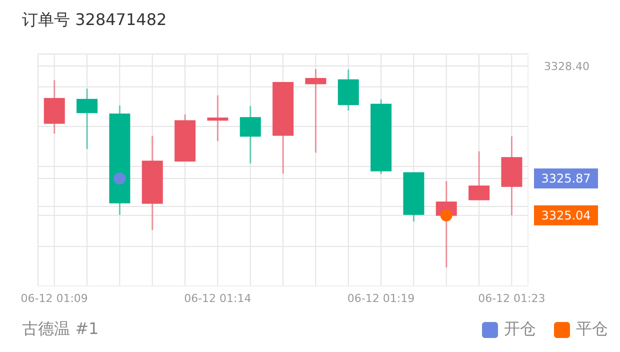 The height and width of the screenshot is (352, 620). Describe the element at coordinates (567, 66) in the screenshot. I see `y-tick-label: 3328.40` at that location.